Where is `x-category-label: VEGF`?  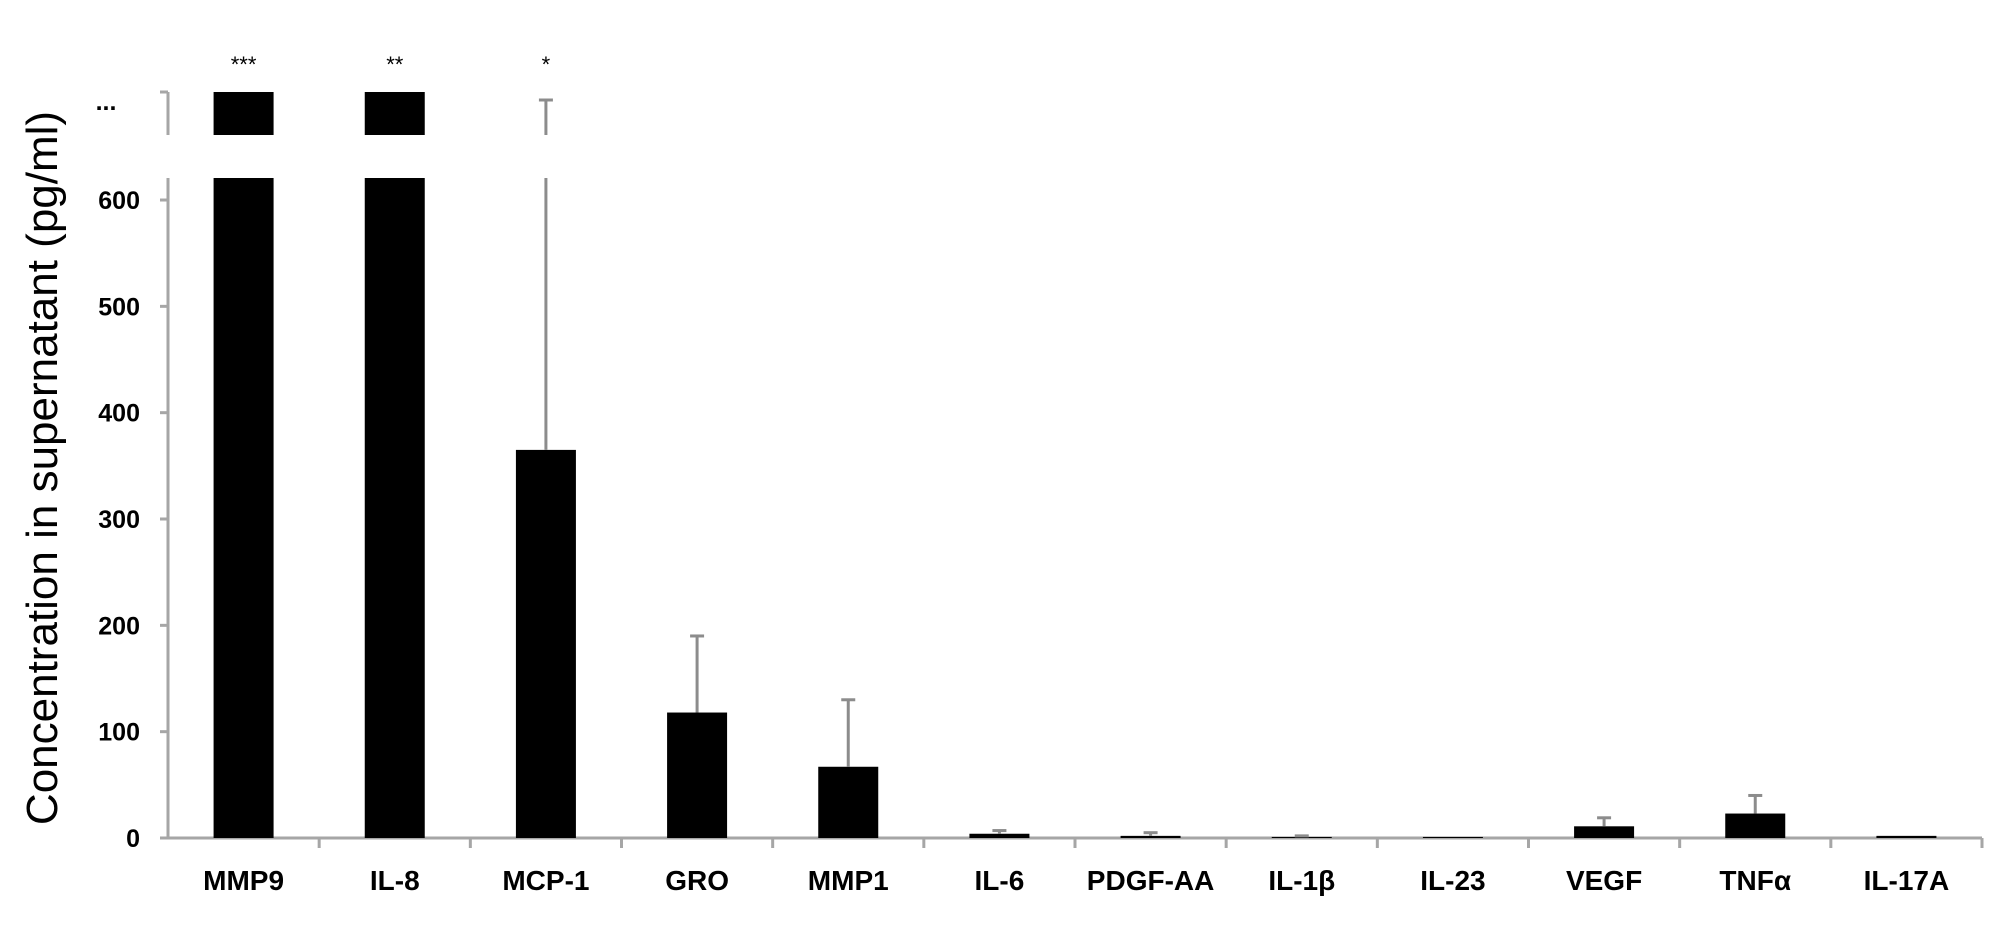 x-category-label: VEGF is located at coordinates (1604, 880).